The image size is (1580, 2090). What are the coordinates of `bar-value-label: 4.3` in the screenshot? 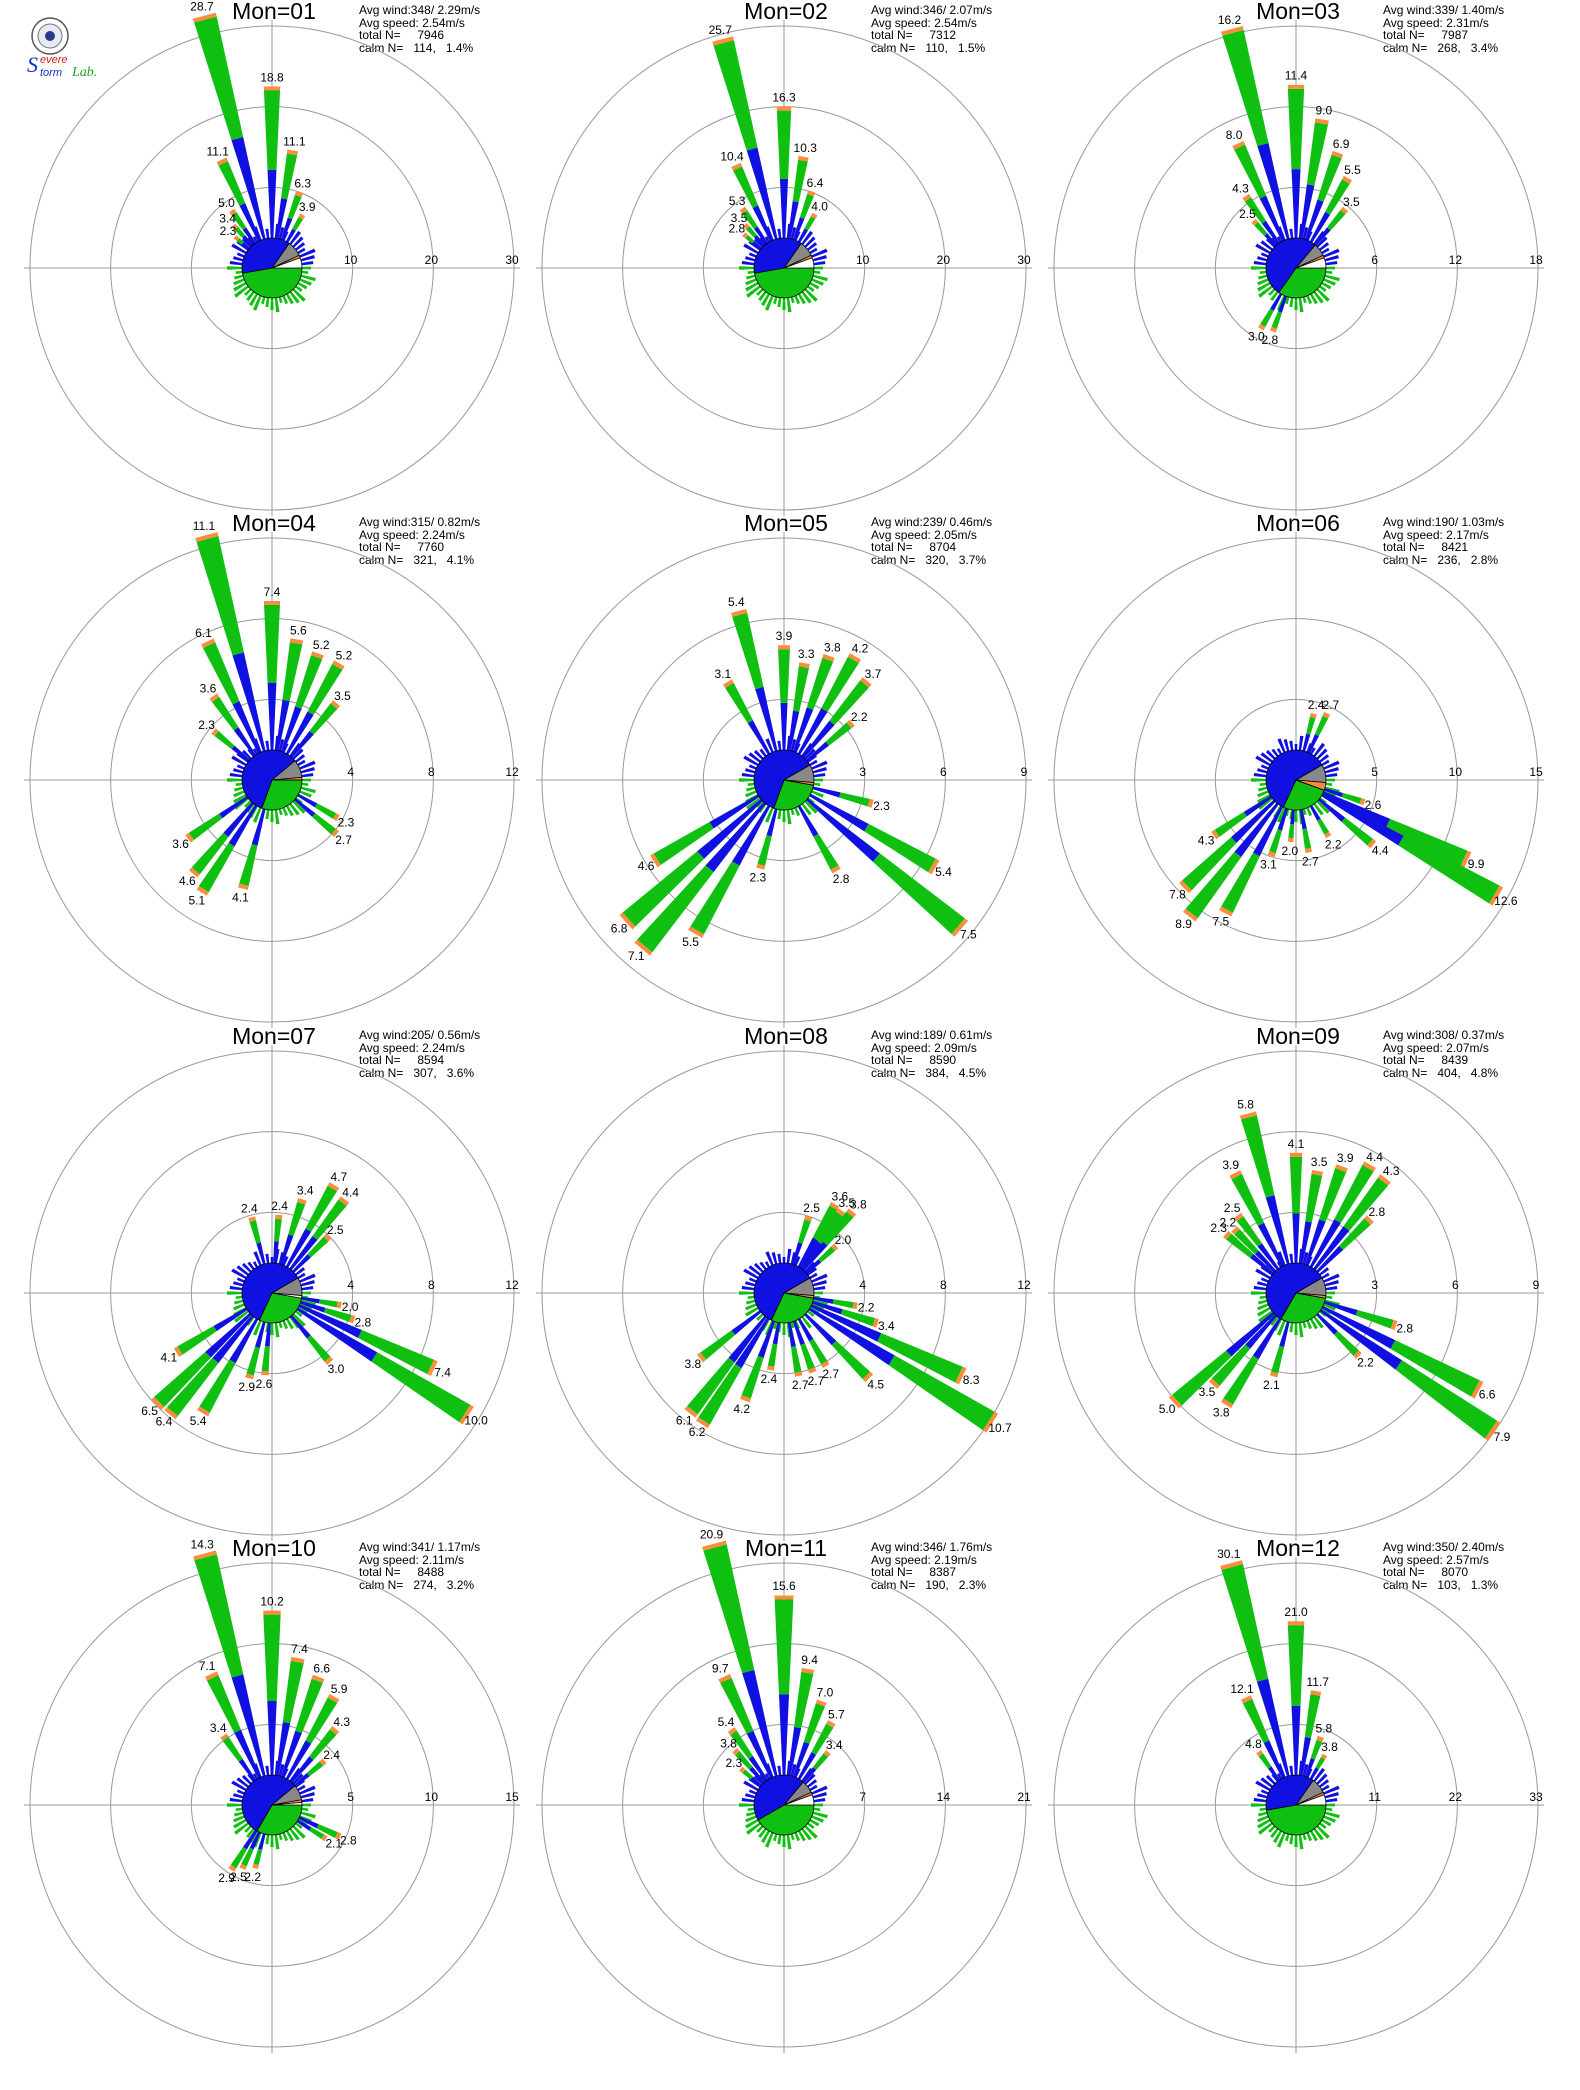 It's located at (1206, 841).